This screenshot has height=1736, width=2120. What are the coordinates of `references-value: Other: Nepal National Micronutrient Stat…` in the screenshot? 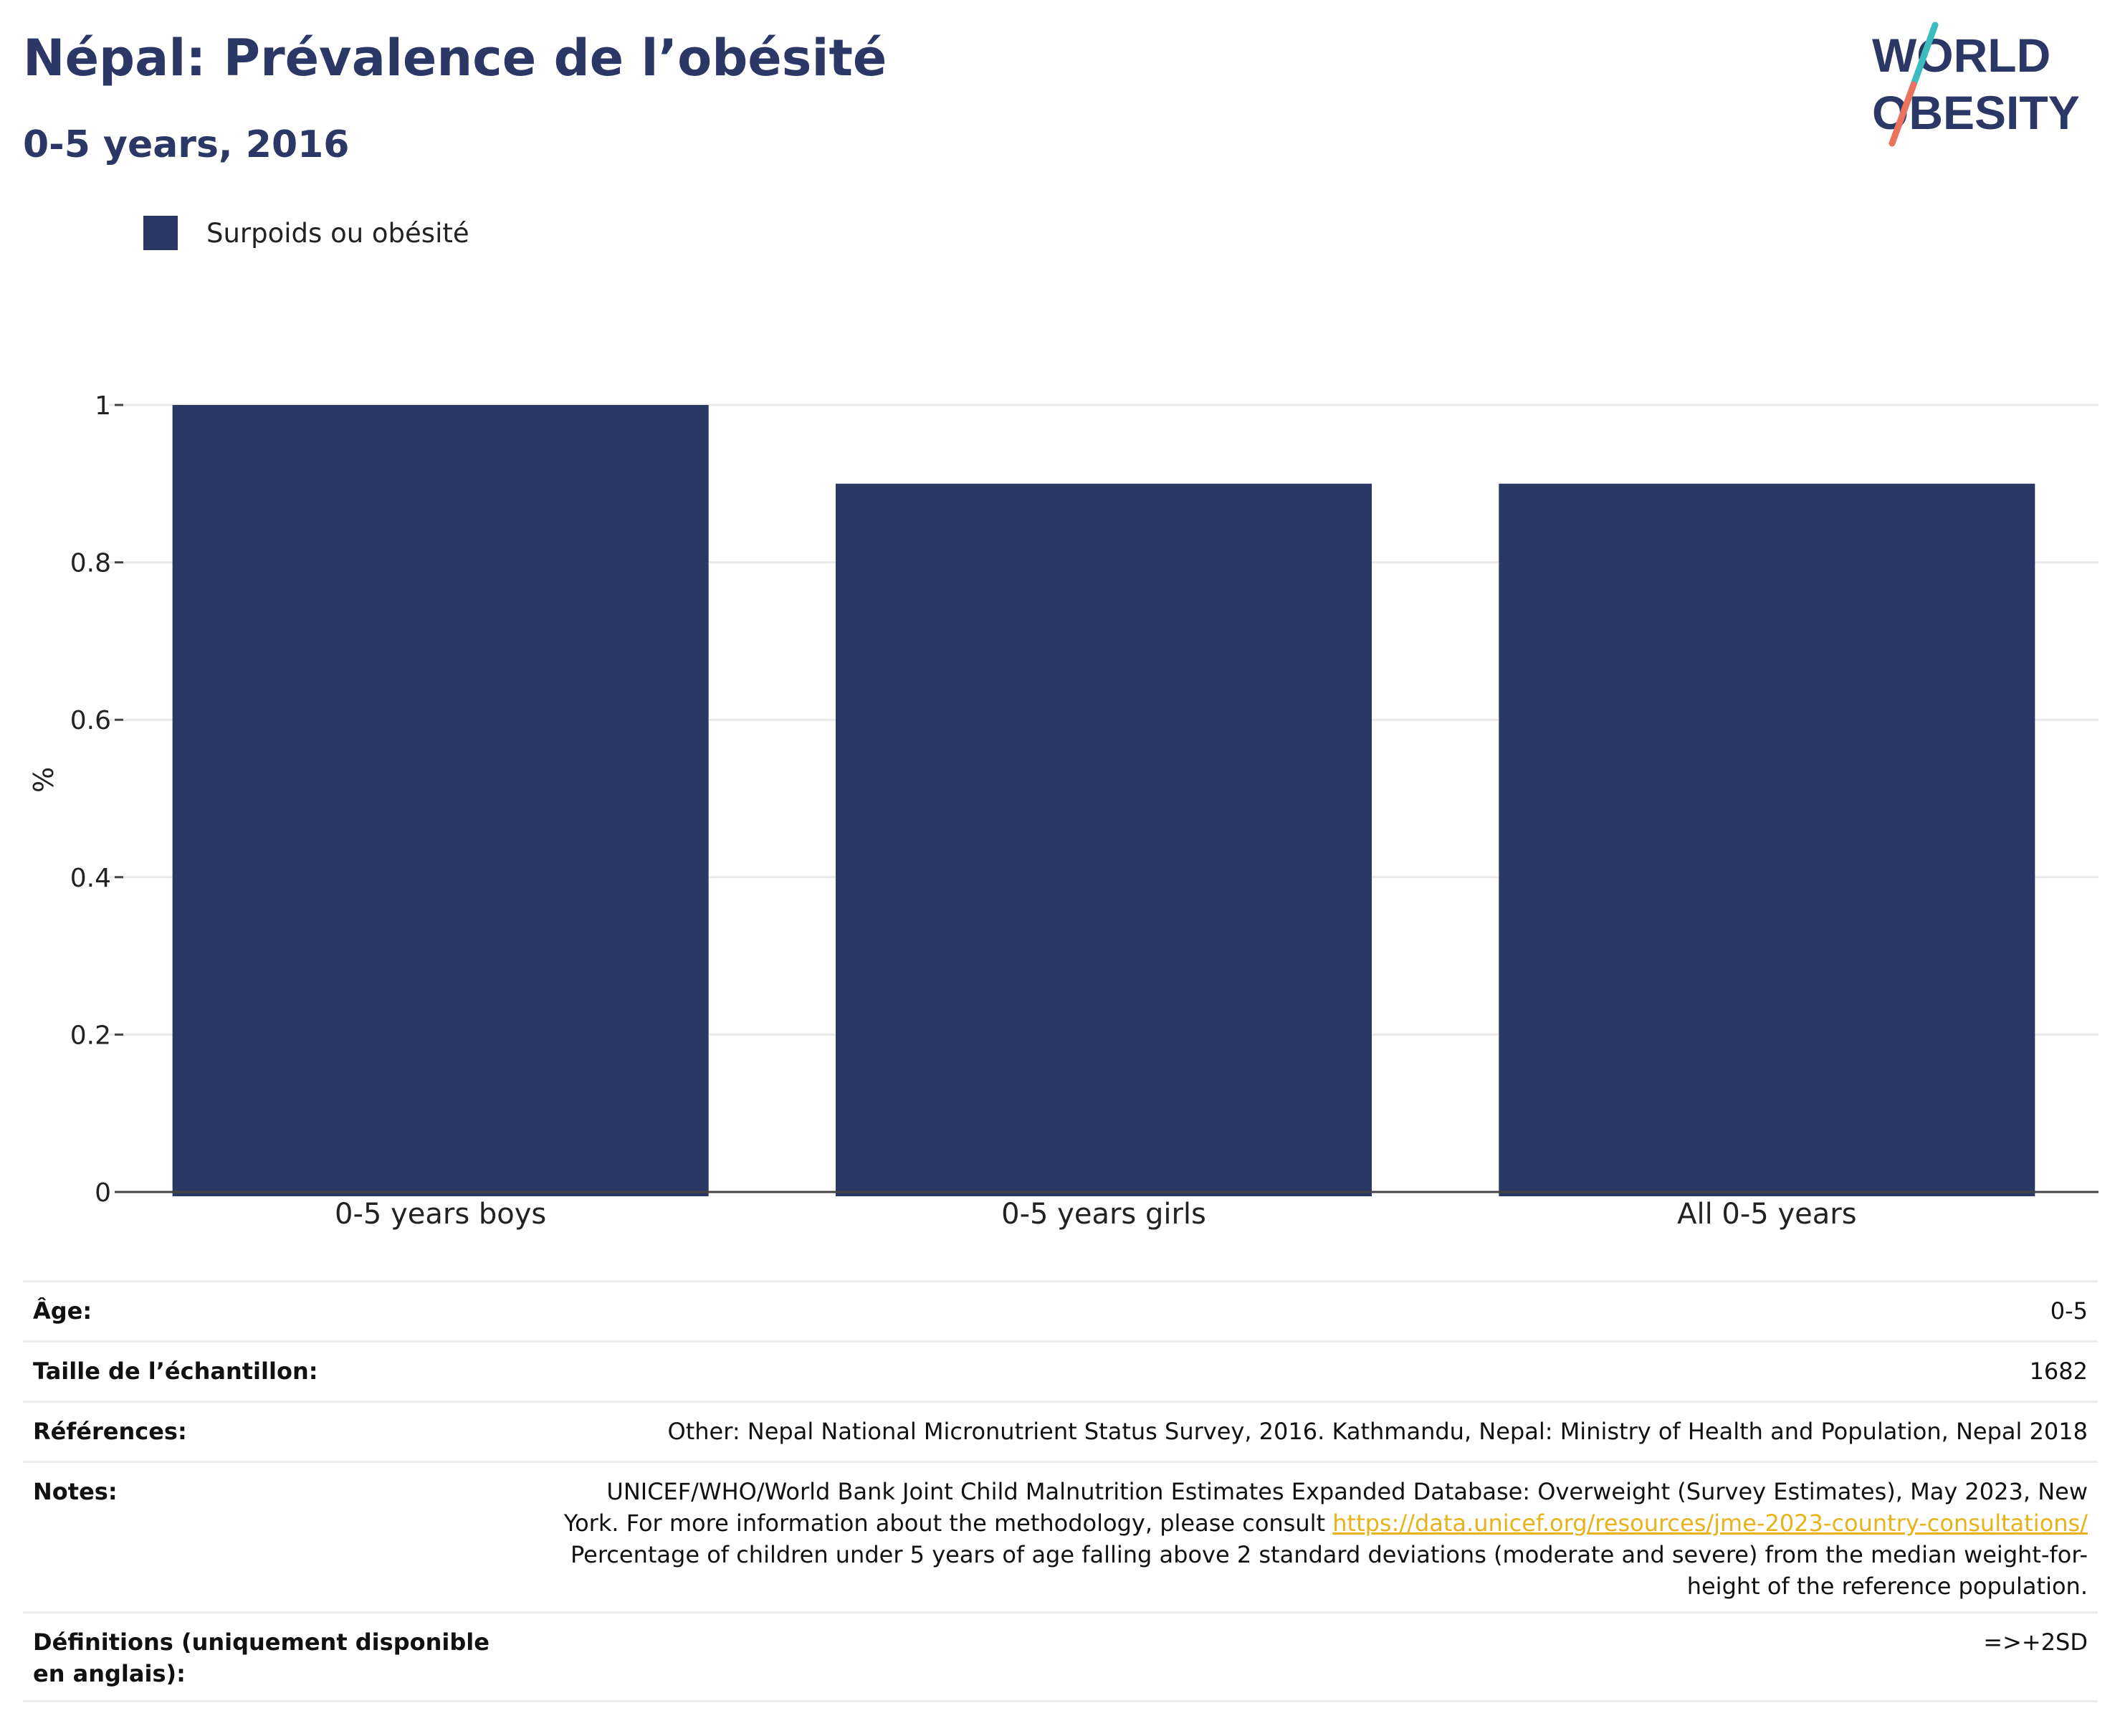 It's located at (1378, 1431).